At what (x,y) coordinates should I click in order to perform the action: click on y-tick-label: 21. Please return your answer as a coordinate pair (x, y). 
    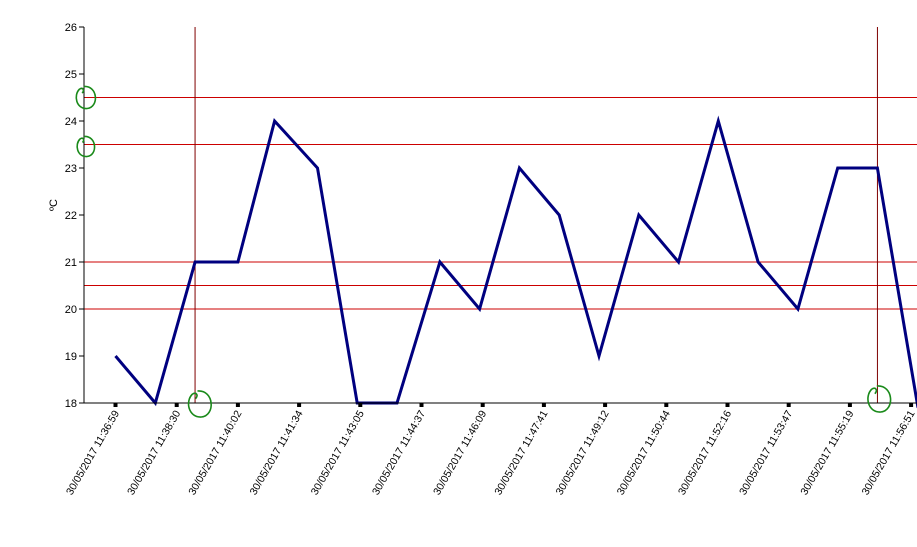
    Looking at the image, I should click on (71, 263).